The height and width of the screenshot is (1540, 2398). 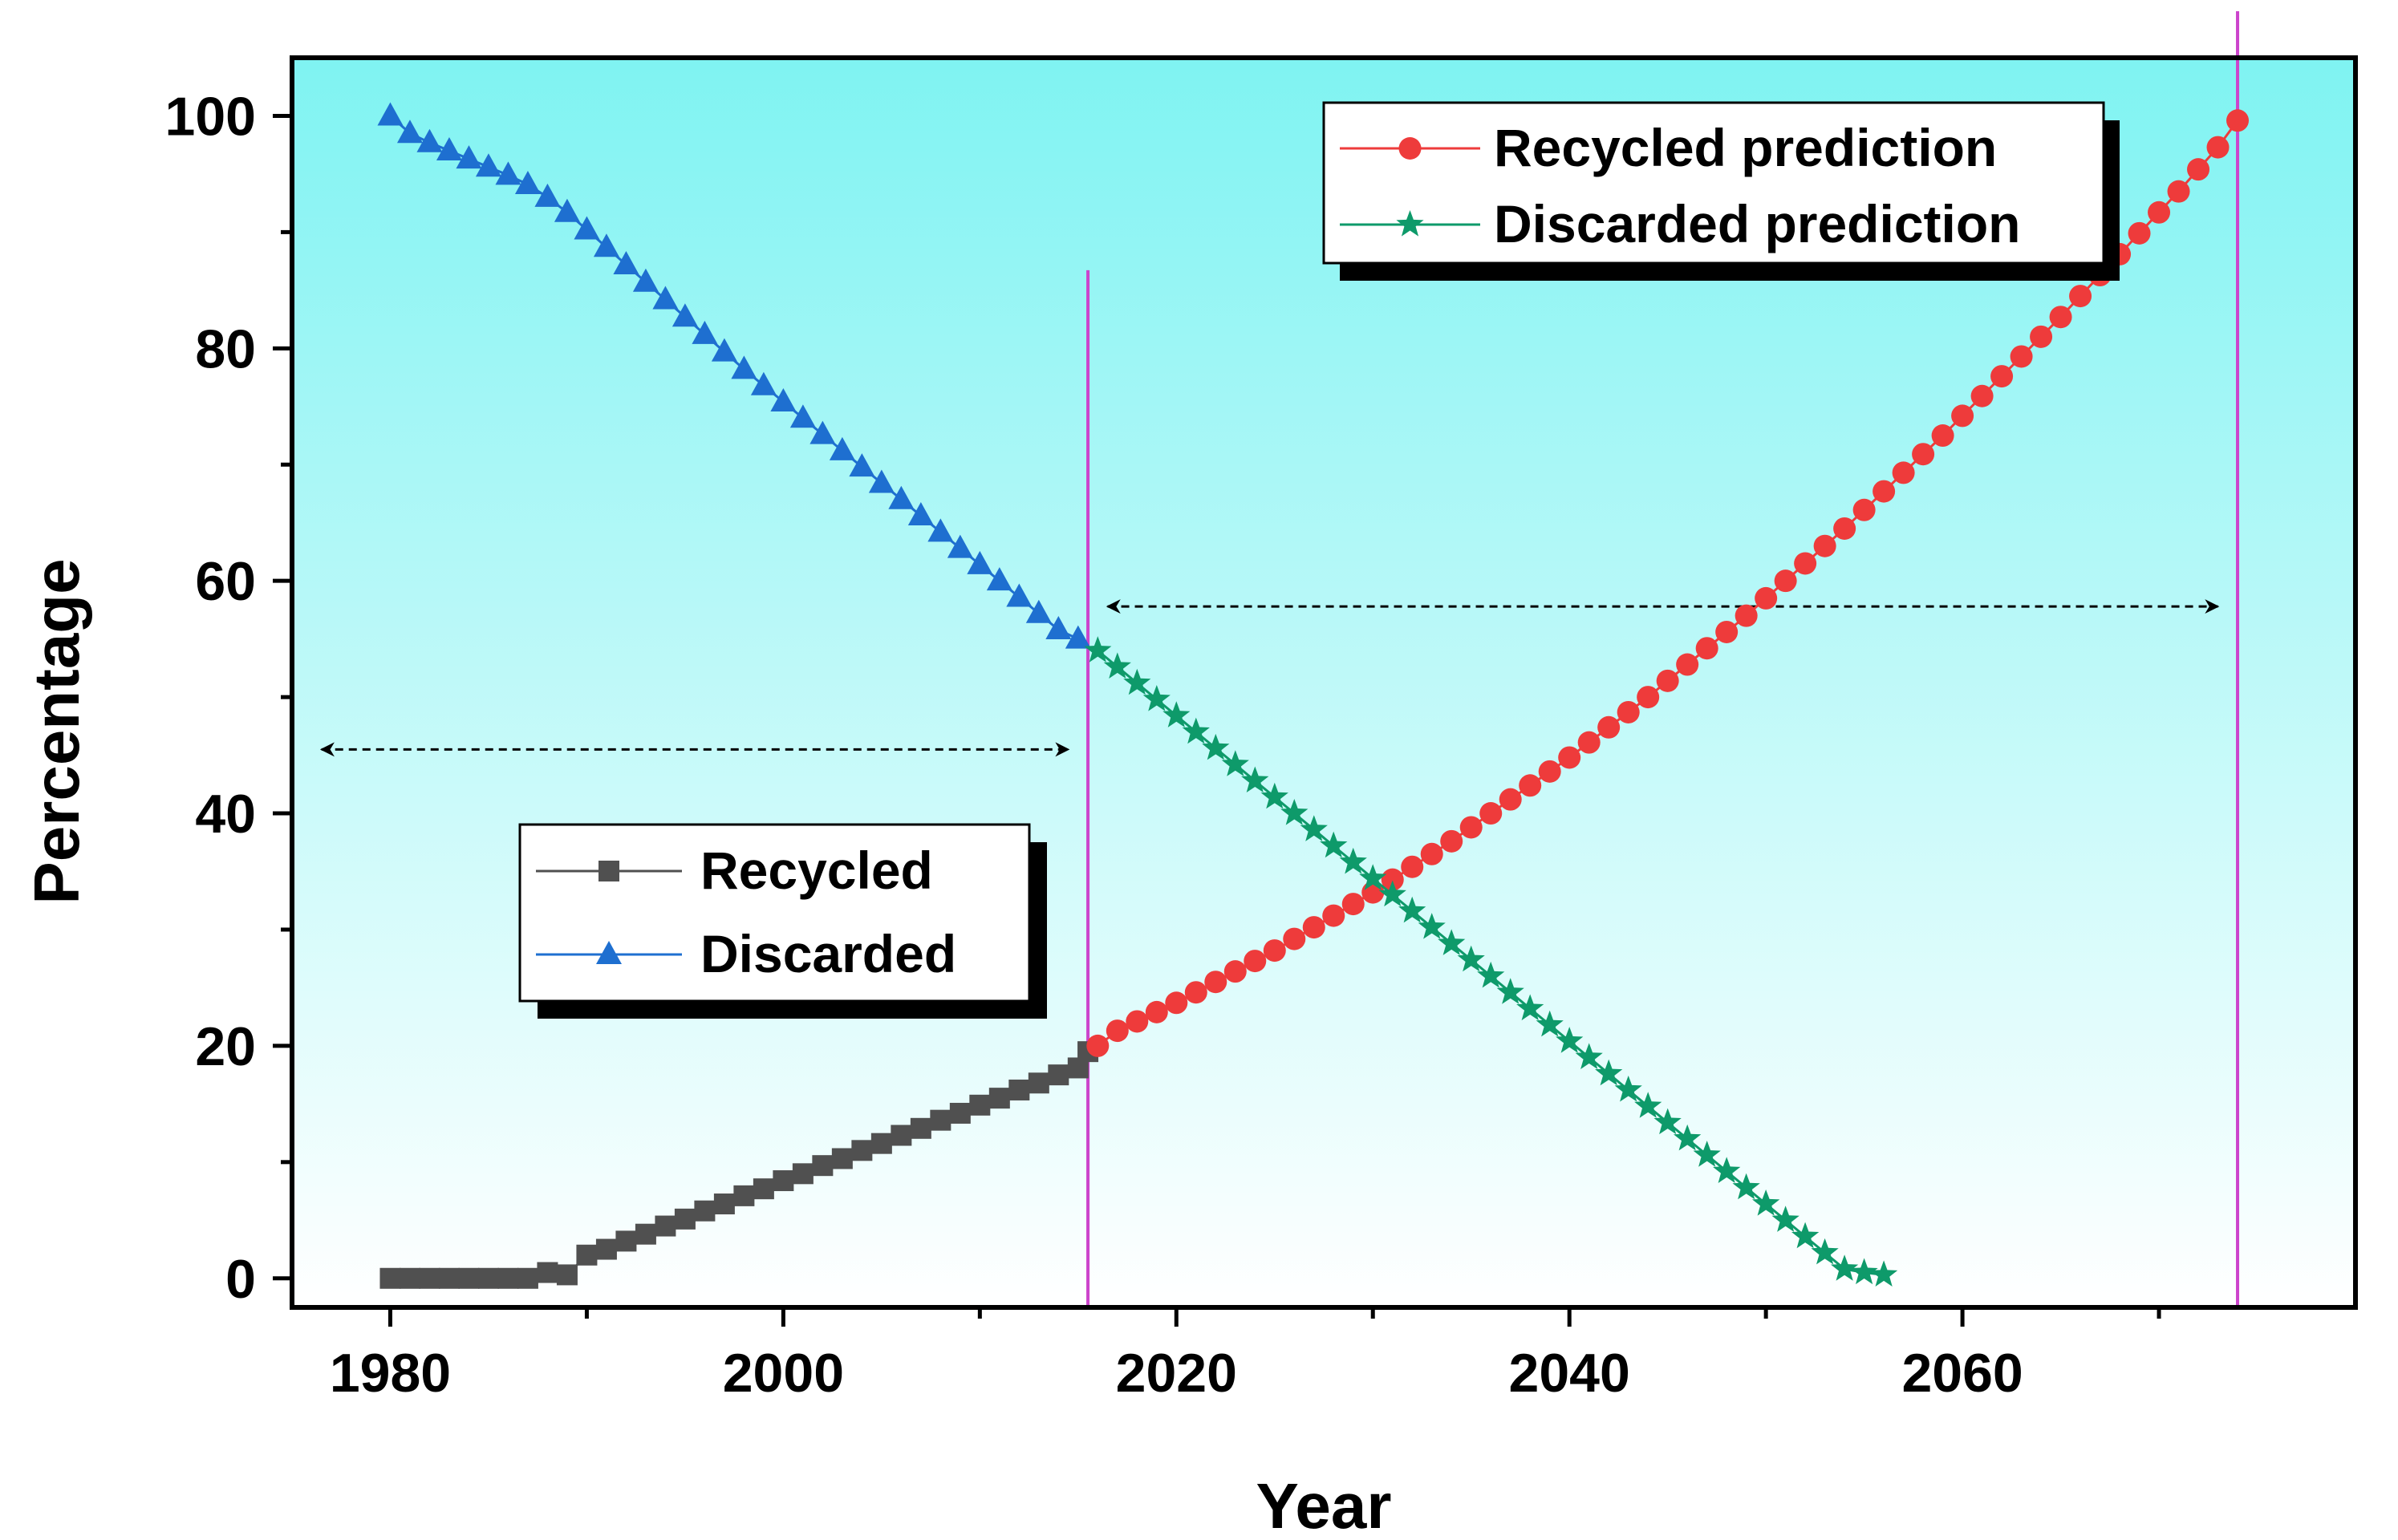 What do you see at coordinates (1270, 678) in the screenshot?
I see `annotations` at bounding box center [1270, 678].